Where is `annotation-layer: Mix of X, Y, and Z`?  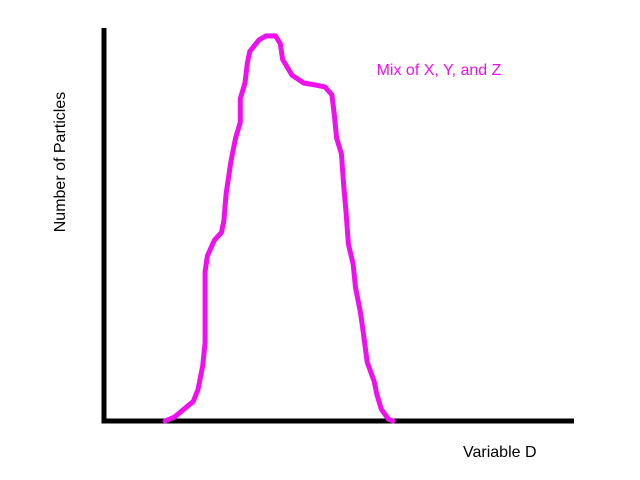
annotation-layer: Mix of X, Y, and Z is located at coordinates (439, 70).